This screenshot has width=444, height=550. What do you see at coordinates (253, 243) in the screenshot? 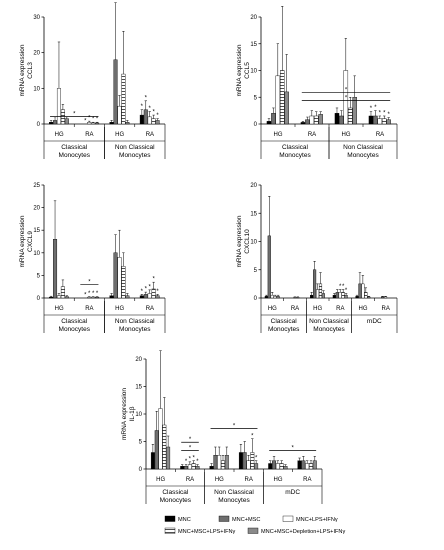
I see `y-tick-label: 10` at bounding box center [253, 243].